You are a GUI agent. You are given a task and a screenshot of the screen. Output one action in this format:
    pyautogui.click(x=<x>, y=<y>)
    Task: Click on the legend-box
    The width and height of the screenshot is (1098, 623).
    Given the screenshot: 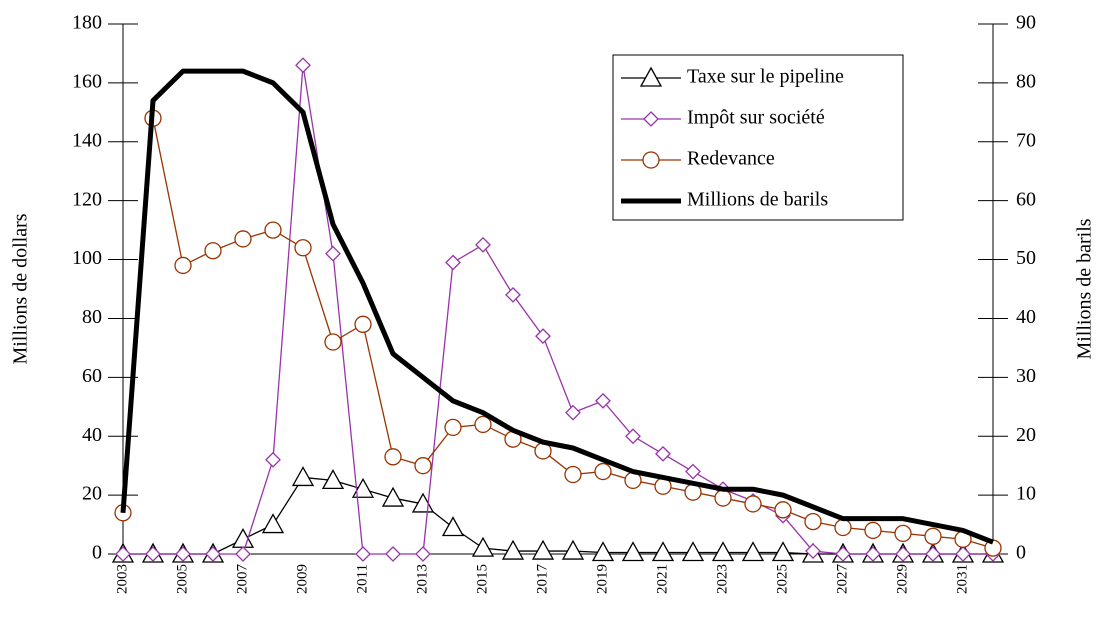 What is the action you would take?
    pyautogui.click(x=758, y=137)
    